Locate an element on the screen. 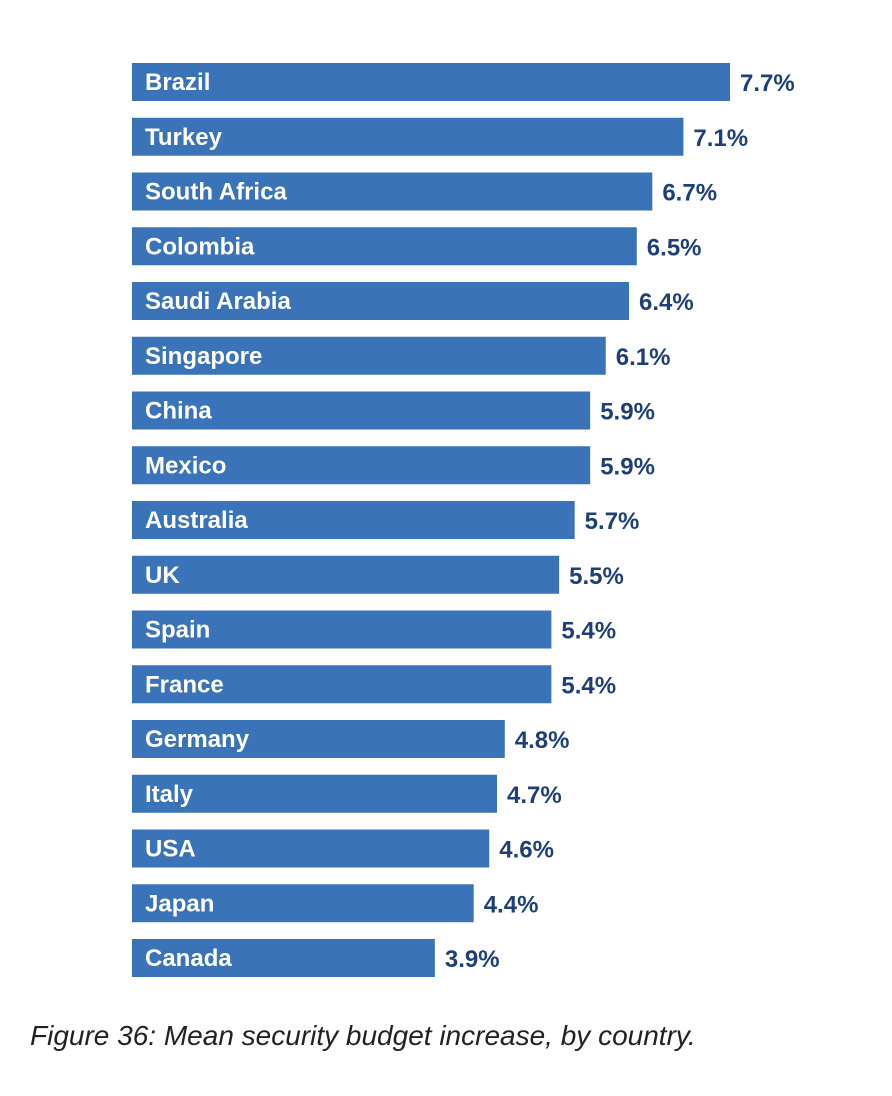  bar-usa is located at coordinates (311, 848).